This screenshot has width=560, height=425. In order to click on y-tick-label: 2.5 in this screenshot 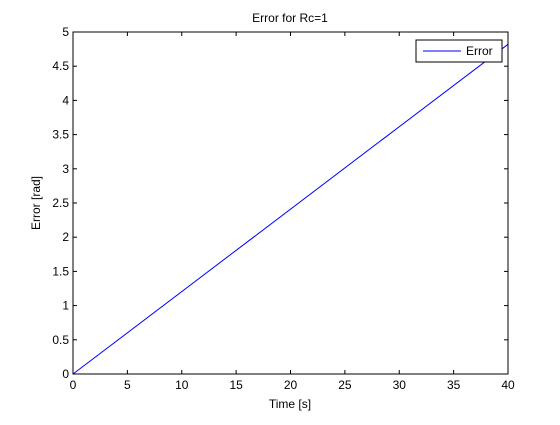, I will do `click(60, 203)`.